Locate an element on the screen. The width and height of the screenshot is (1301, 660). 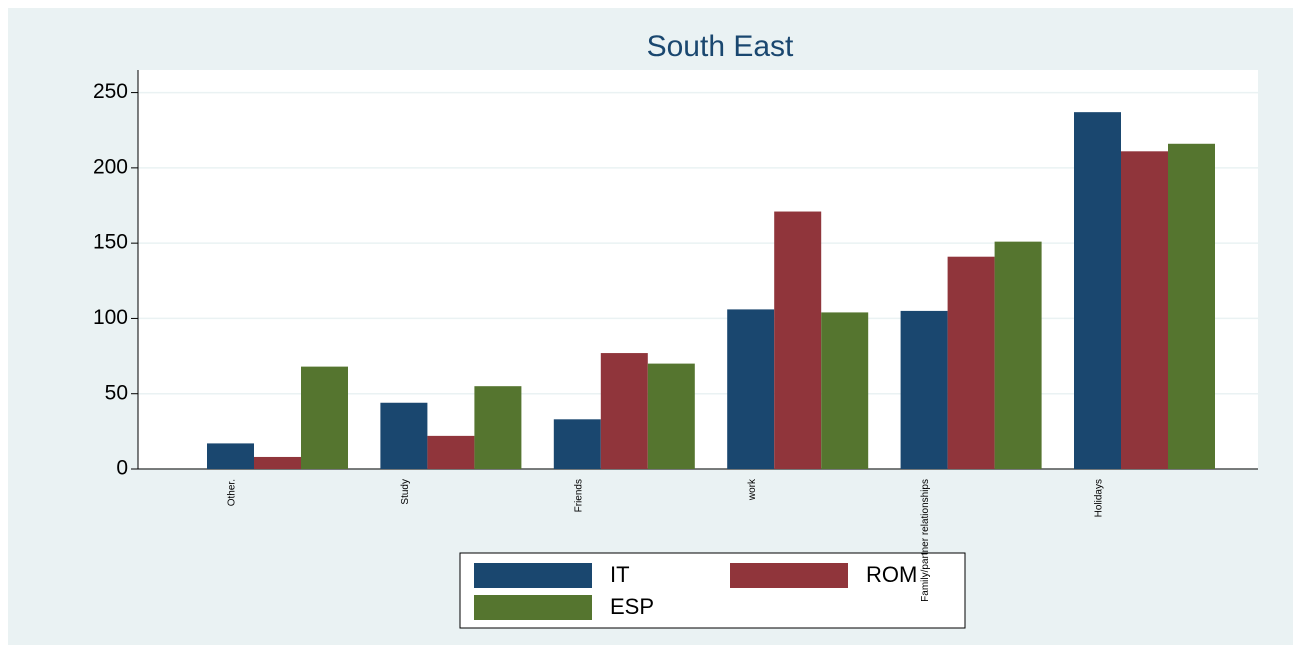
y-tick-label: 250 is located at coordinates (110, 91).